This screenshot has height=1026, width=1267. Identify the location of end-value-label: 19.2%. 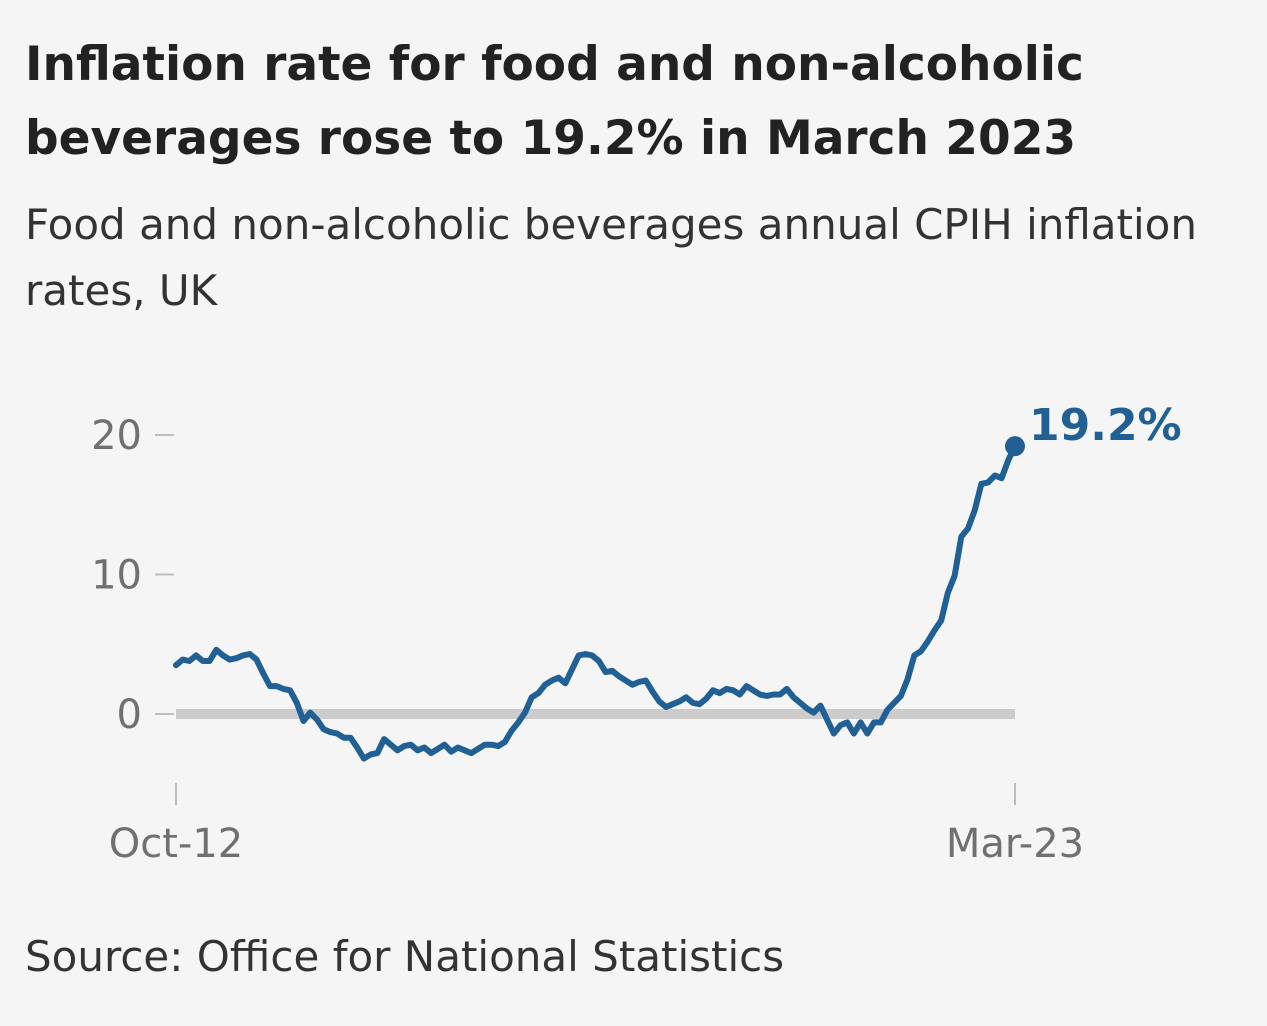
(1105, 425).